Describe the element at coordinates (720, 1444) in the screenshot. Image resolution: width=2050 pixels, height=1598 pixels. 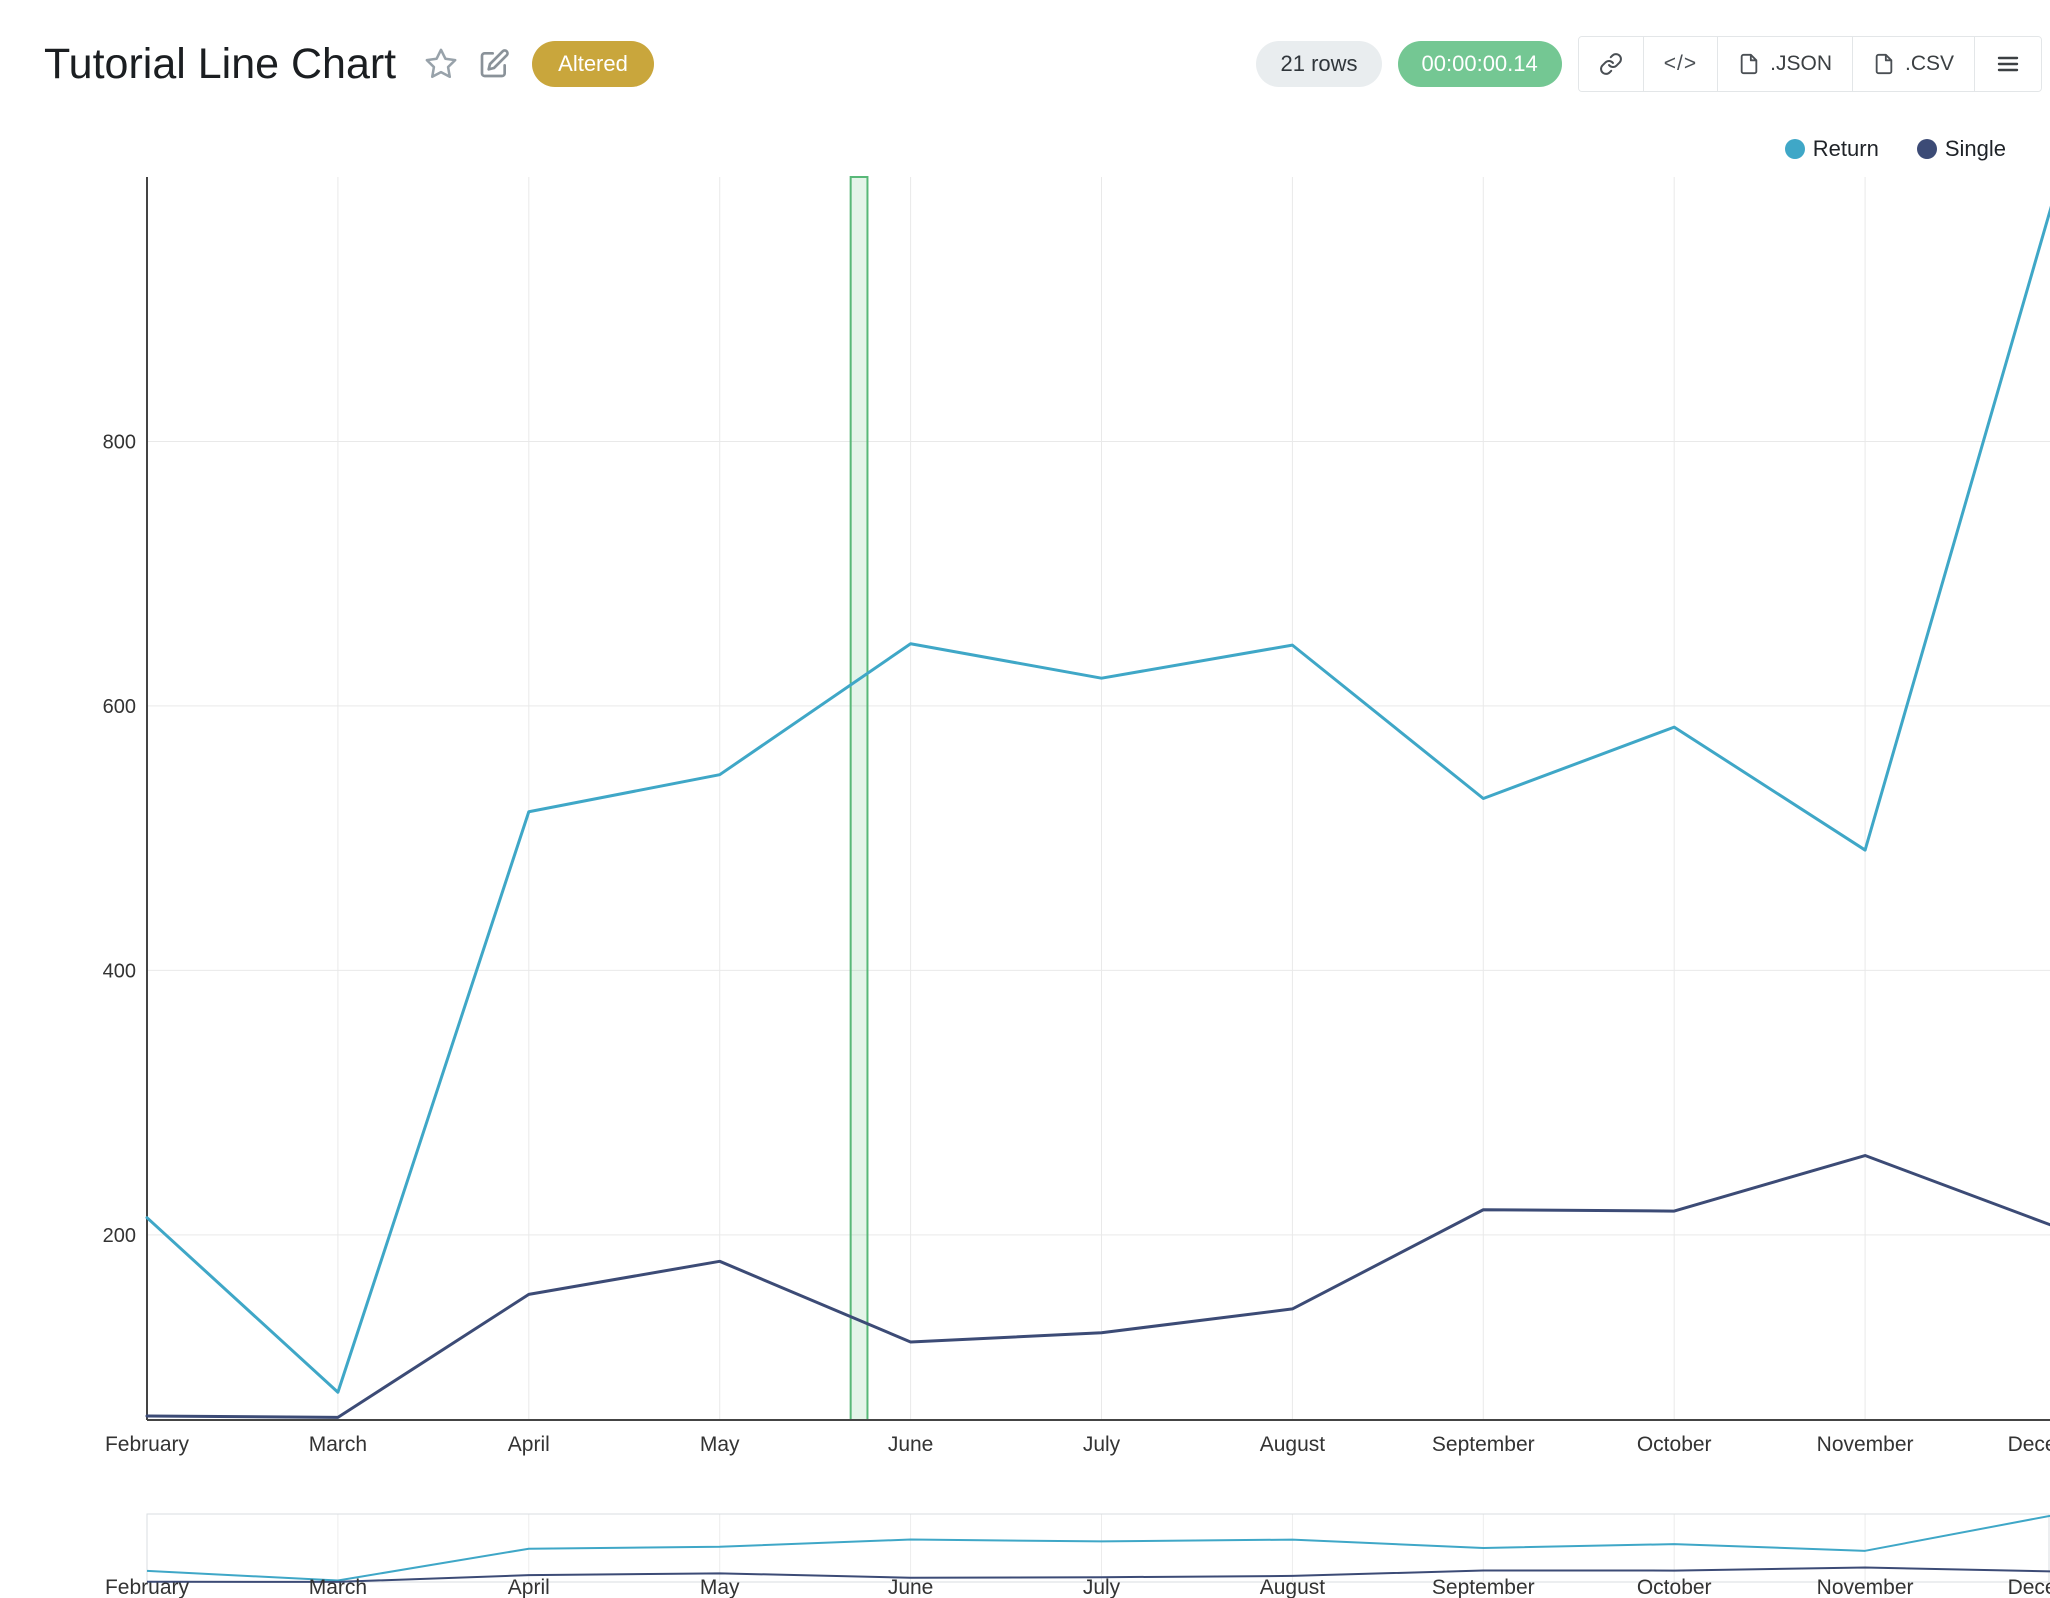
I see `x-tick-label: May` at that location.